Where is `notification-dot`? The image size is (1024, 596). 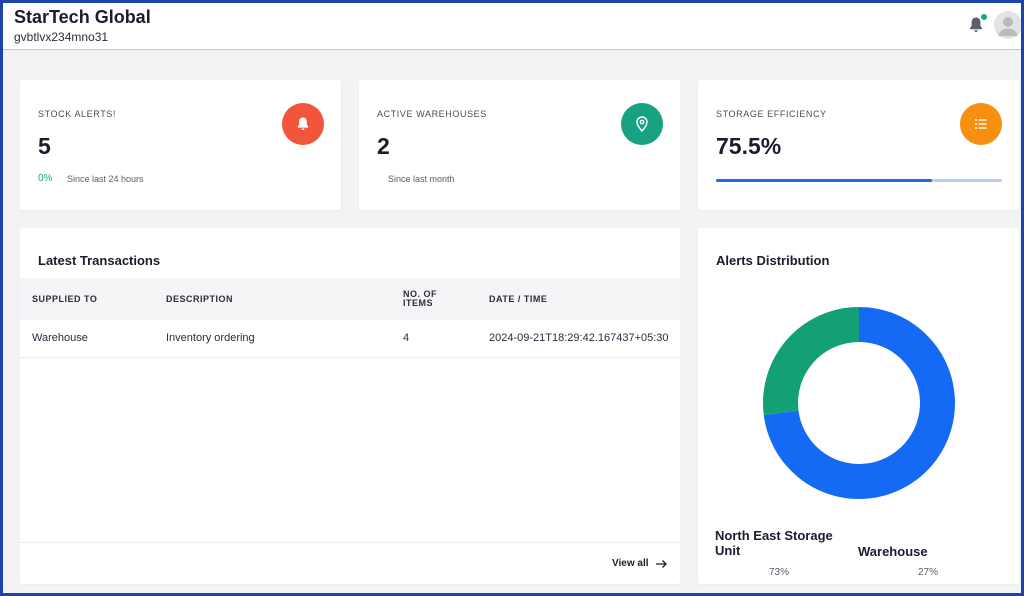
notification-dot is located at coordinates (984, 17).